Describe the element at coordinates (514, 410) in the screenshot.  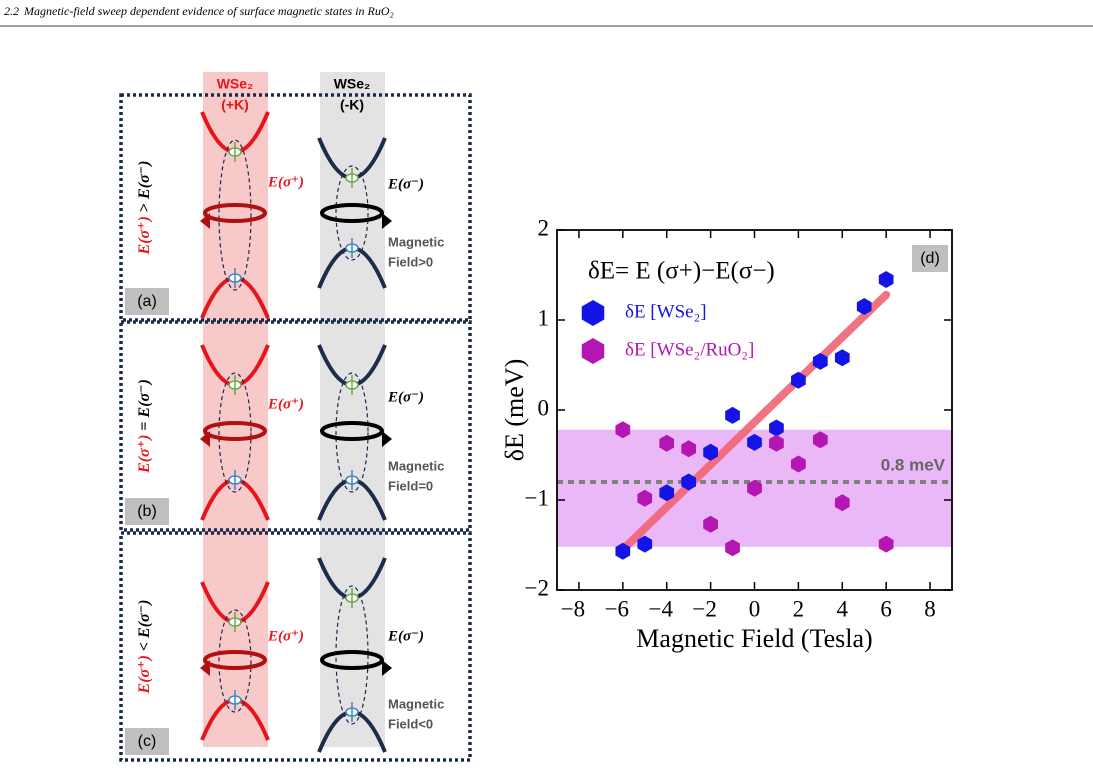
I see `y-axis-title: δE (meV)` at that location.